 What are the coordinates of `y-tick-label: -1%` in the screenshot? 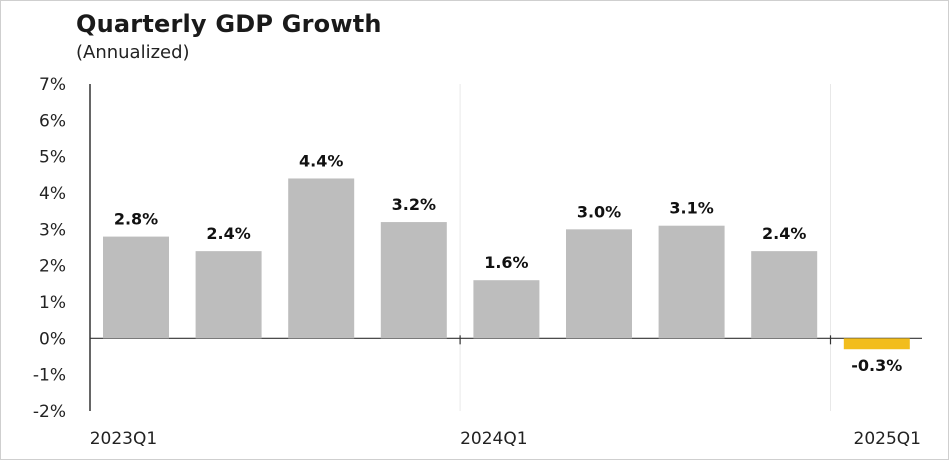 It's located at (49, 376).